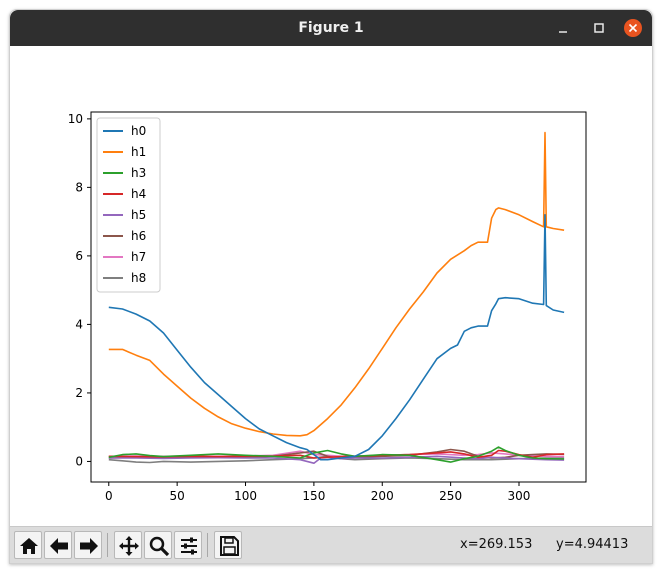  I want to click on home-icon, so click(29, 546).